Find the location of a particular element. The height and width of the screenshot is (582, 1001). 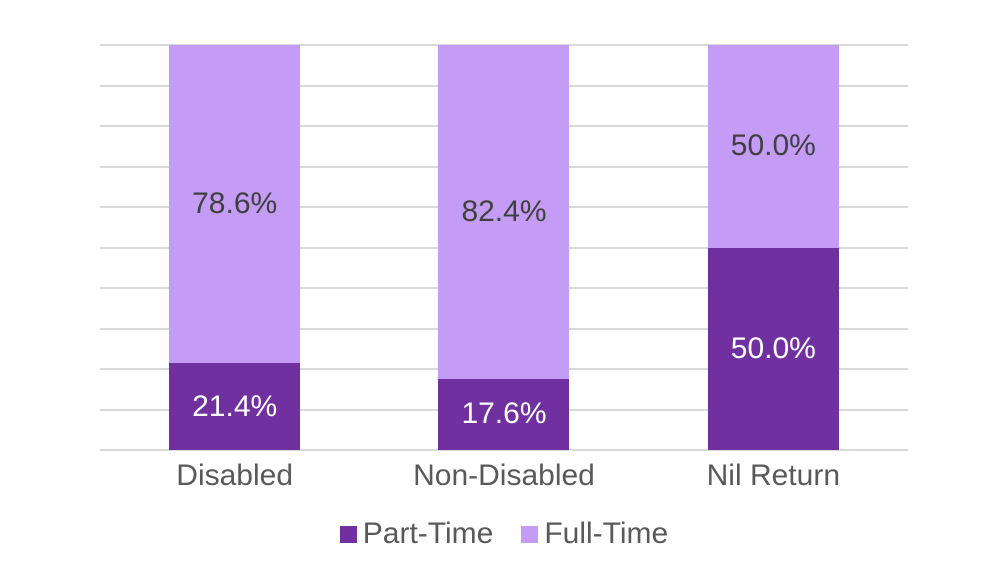

bar-stack: 50.0% 50.0% is located at coordinates (773, 247).